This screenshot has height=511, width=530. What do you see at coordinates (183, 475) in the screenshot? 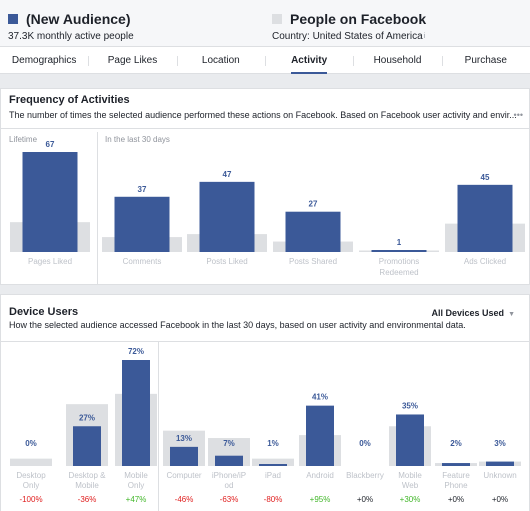
I see `category-label-computer: Computer` at bounding box center [183, 475].